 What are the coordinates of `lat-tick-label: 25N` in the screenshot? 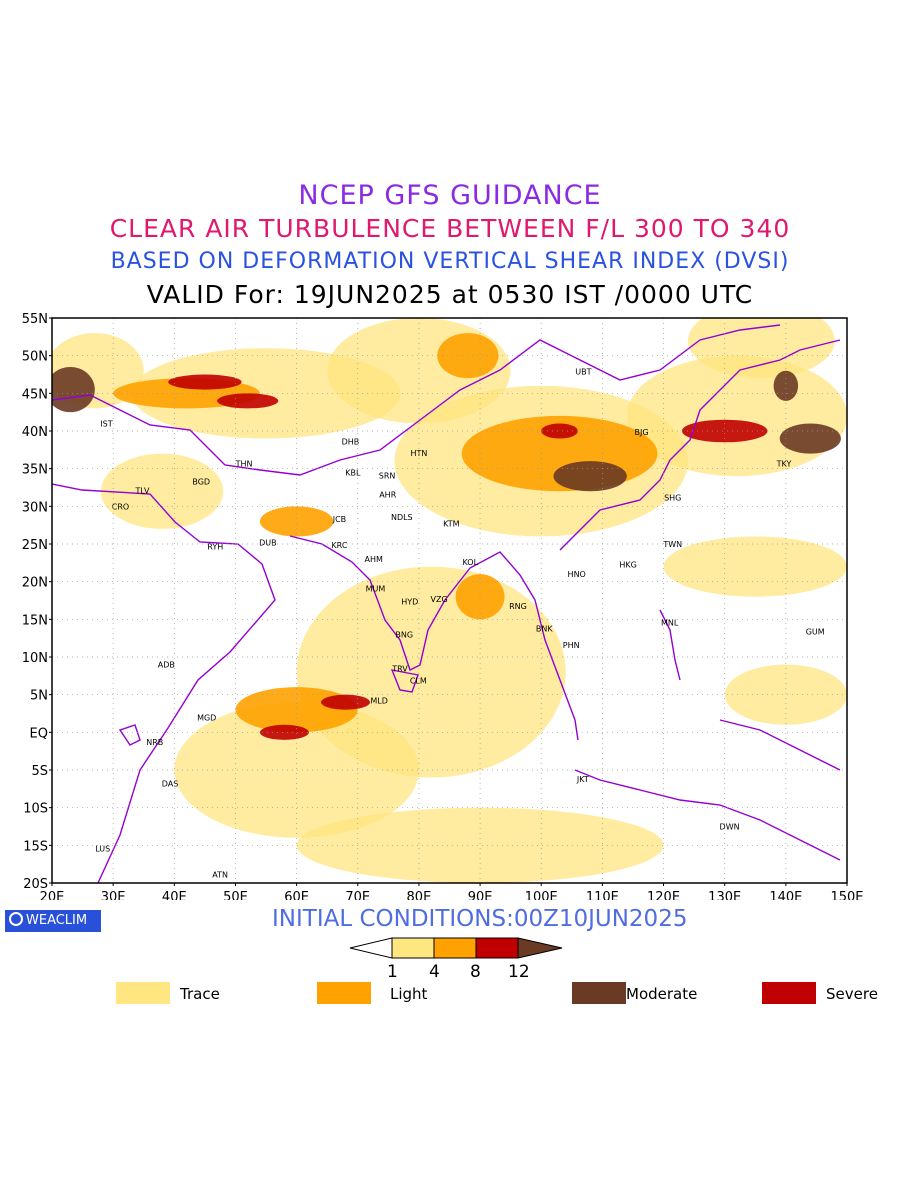 It's located at (35, 545).